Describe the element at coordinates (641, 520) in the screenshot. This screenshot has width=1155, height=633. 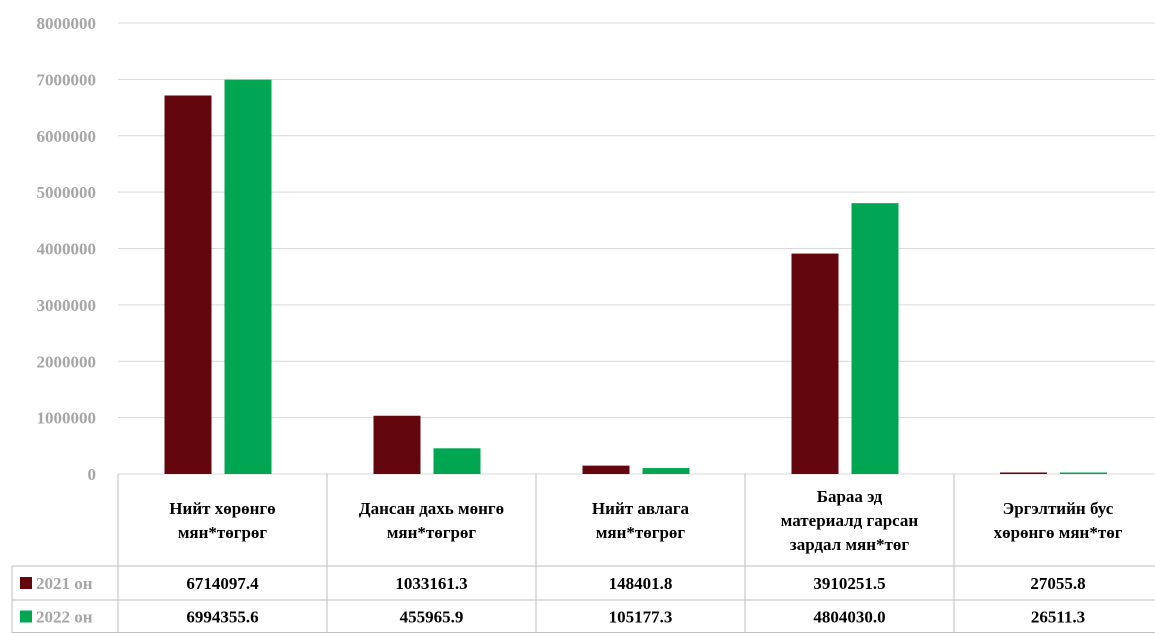
I see `category-label-2: Нийт авлага мян*төгрөг` at that location.